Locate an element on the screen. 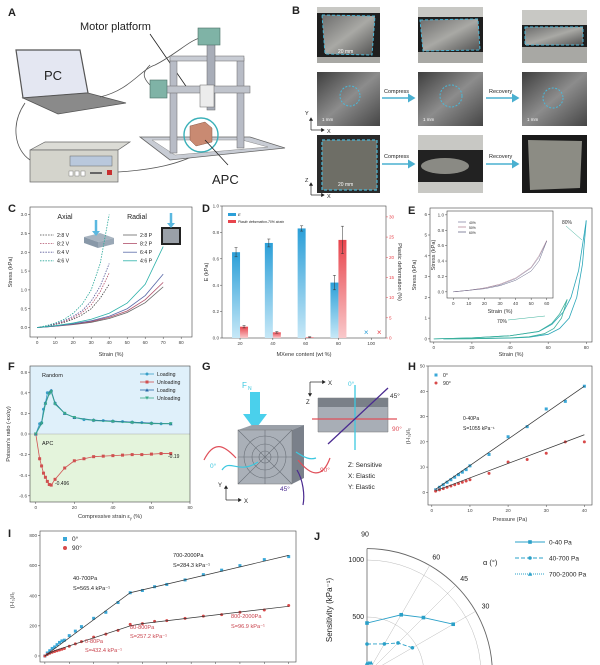 This screenshot has height=665, width=600. error-bar is located at coordinates (342, 239).